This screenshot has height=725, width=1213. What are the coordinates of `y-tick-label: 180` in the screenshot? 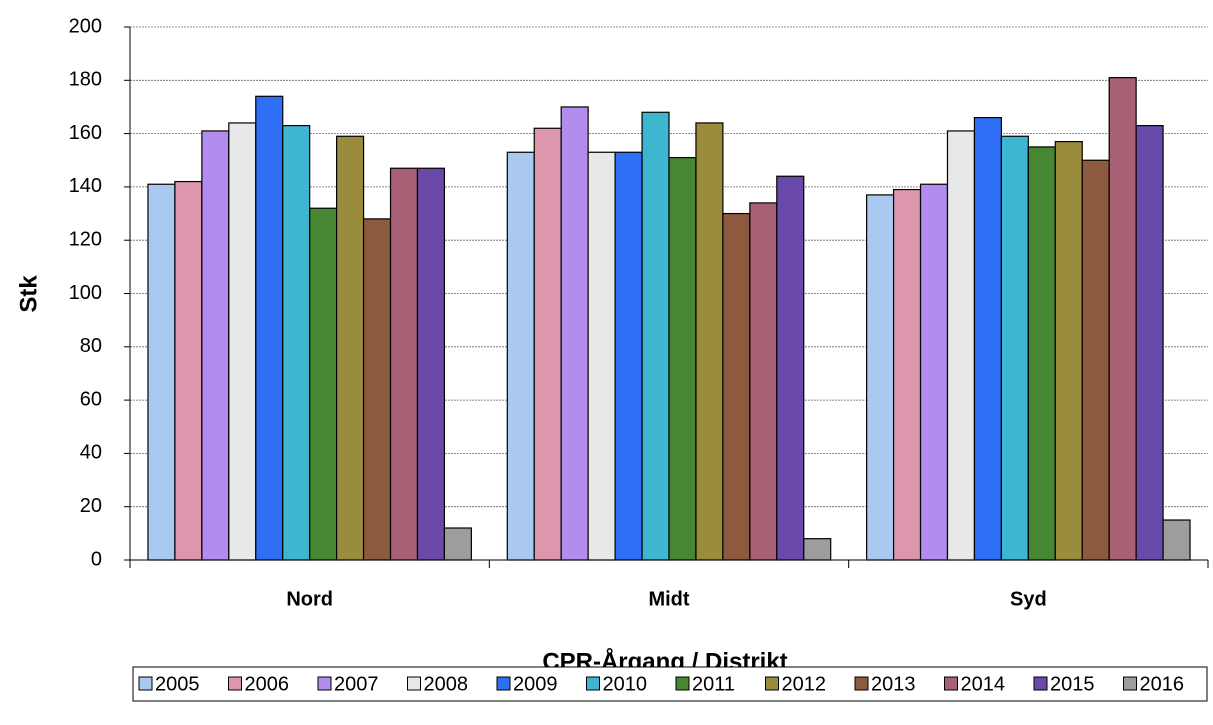 It's located at (85, 80).